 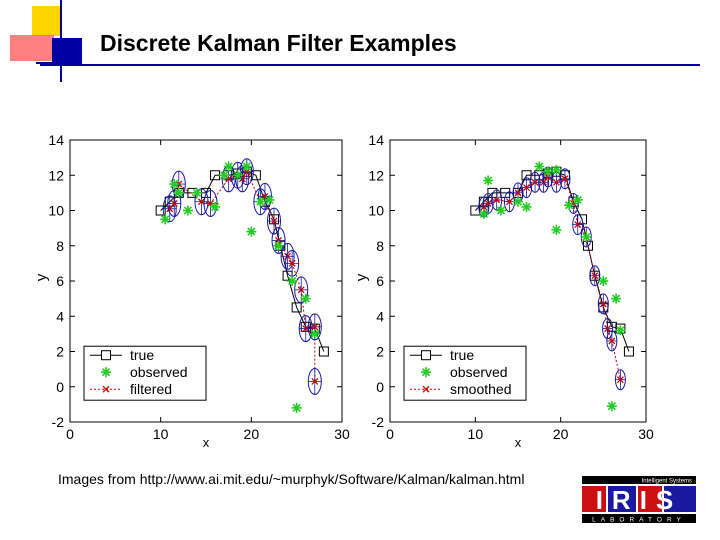 I want to click on y-tick-label: 6, so click(x=380, y=281).